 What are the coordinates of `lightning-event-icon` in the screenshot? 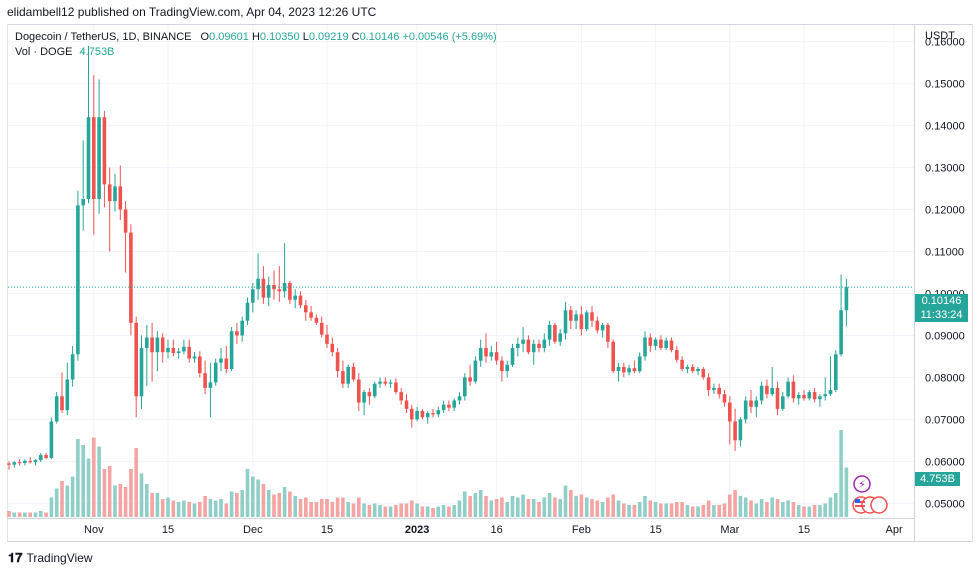 It's located at (862, 484).